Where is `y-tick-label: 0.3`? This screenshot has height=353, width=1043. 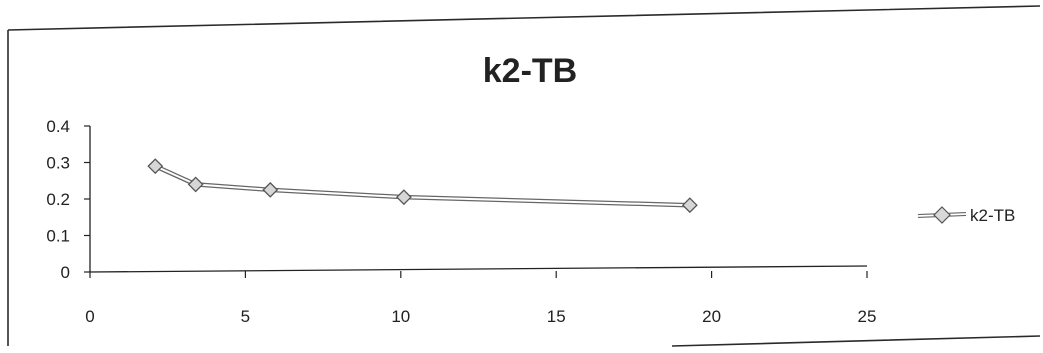 y-tick-label: 0.3 is located at coordinates (58, 163).